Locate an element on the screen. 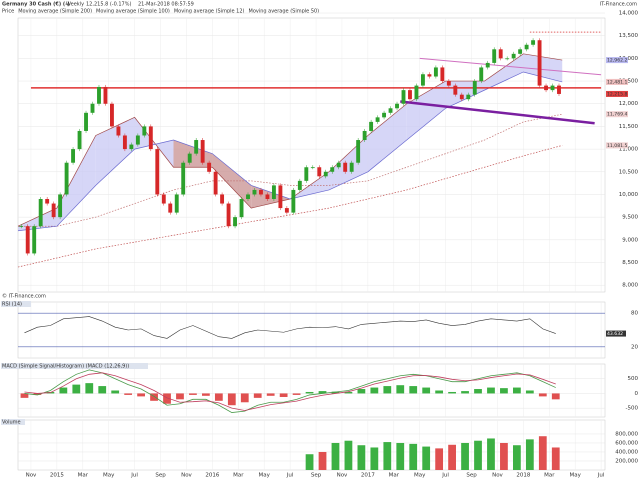  legend-item: Moving average (Simple 200) is located at coordinates (55, 12).